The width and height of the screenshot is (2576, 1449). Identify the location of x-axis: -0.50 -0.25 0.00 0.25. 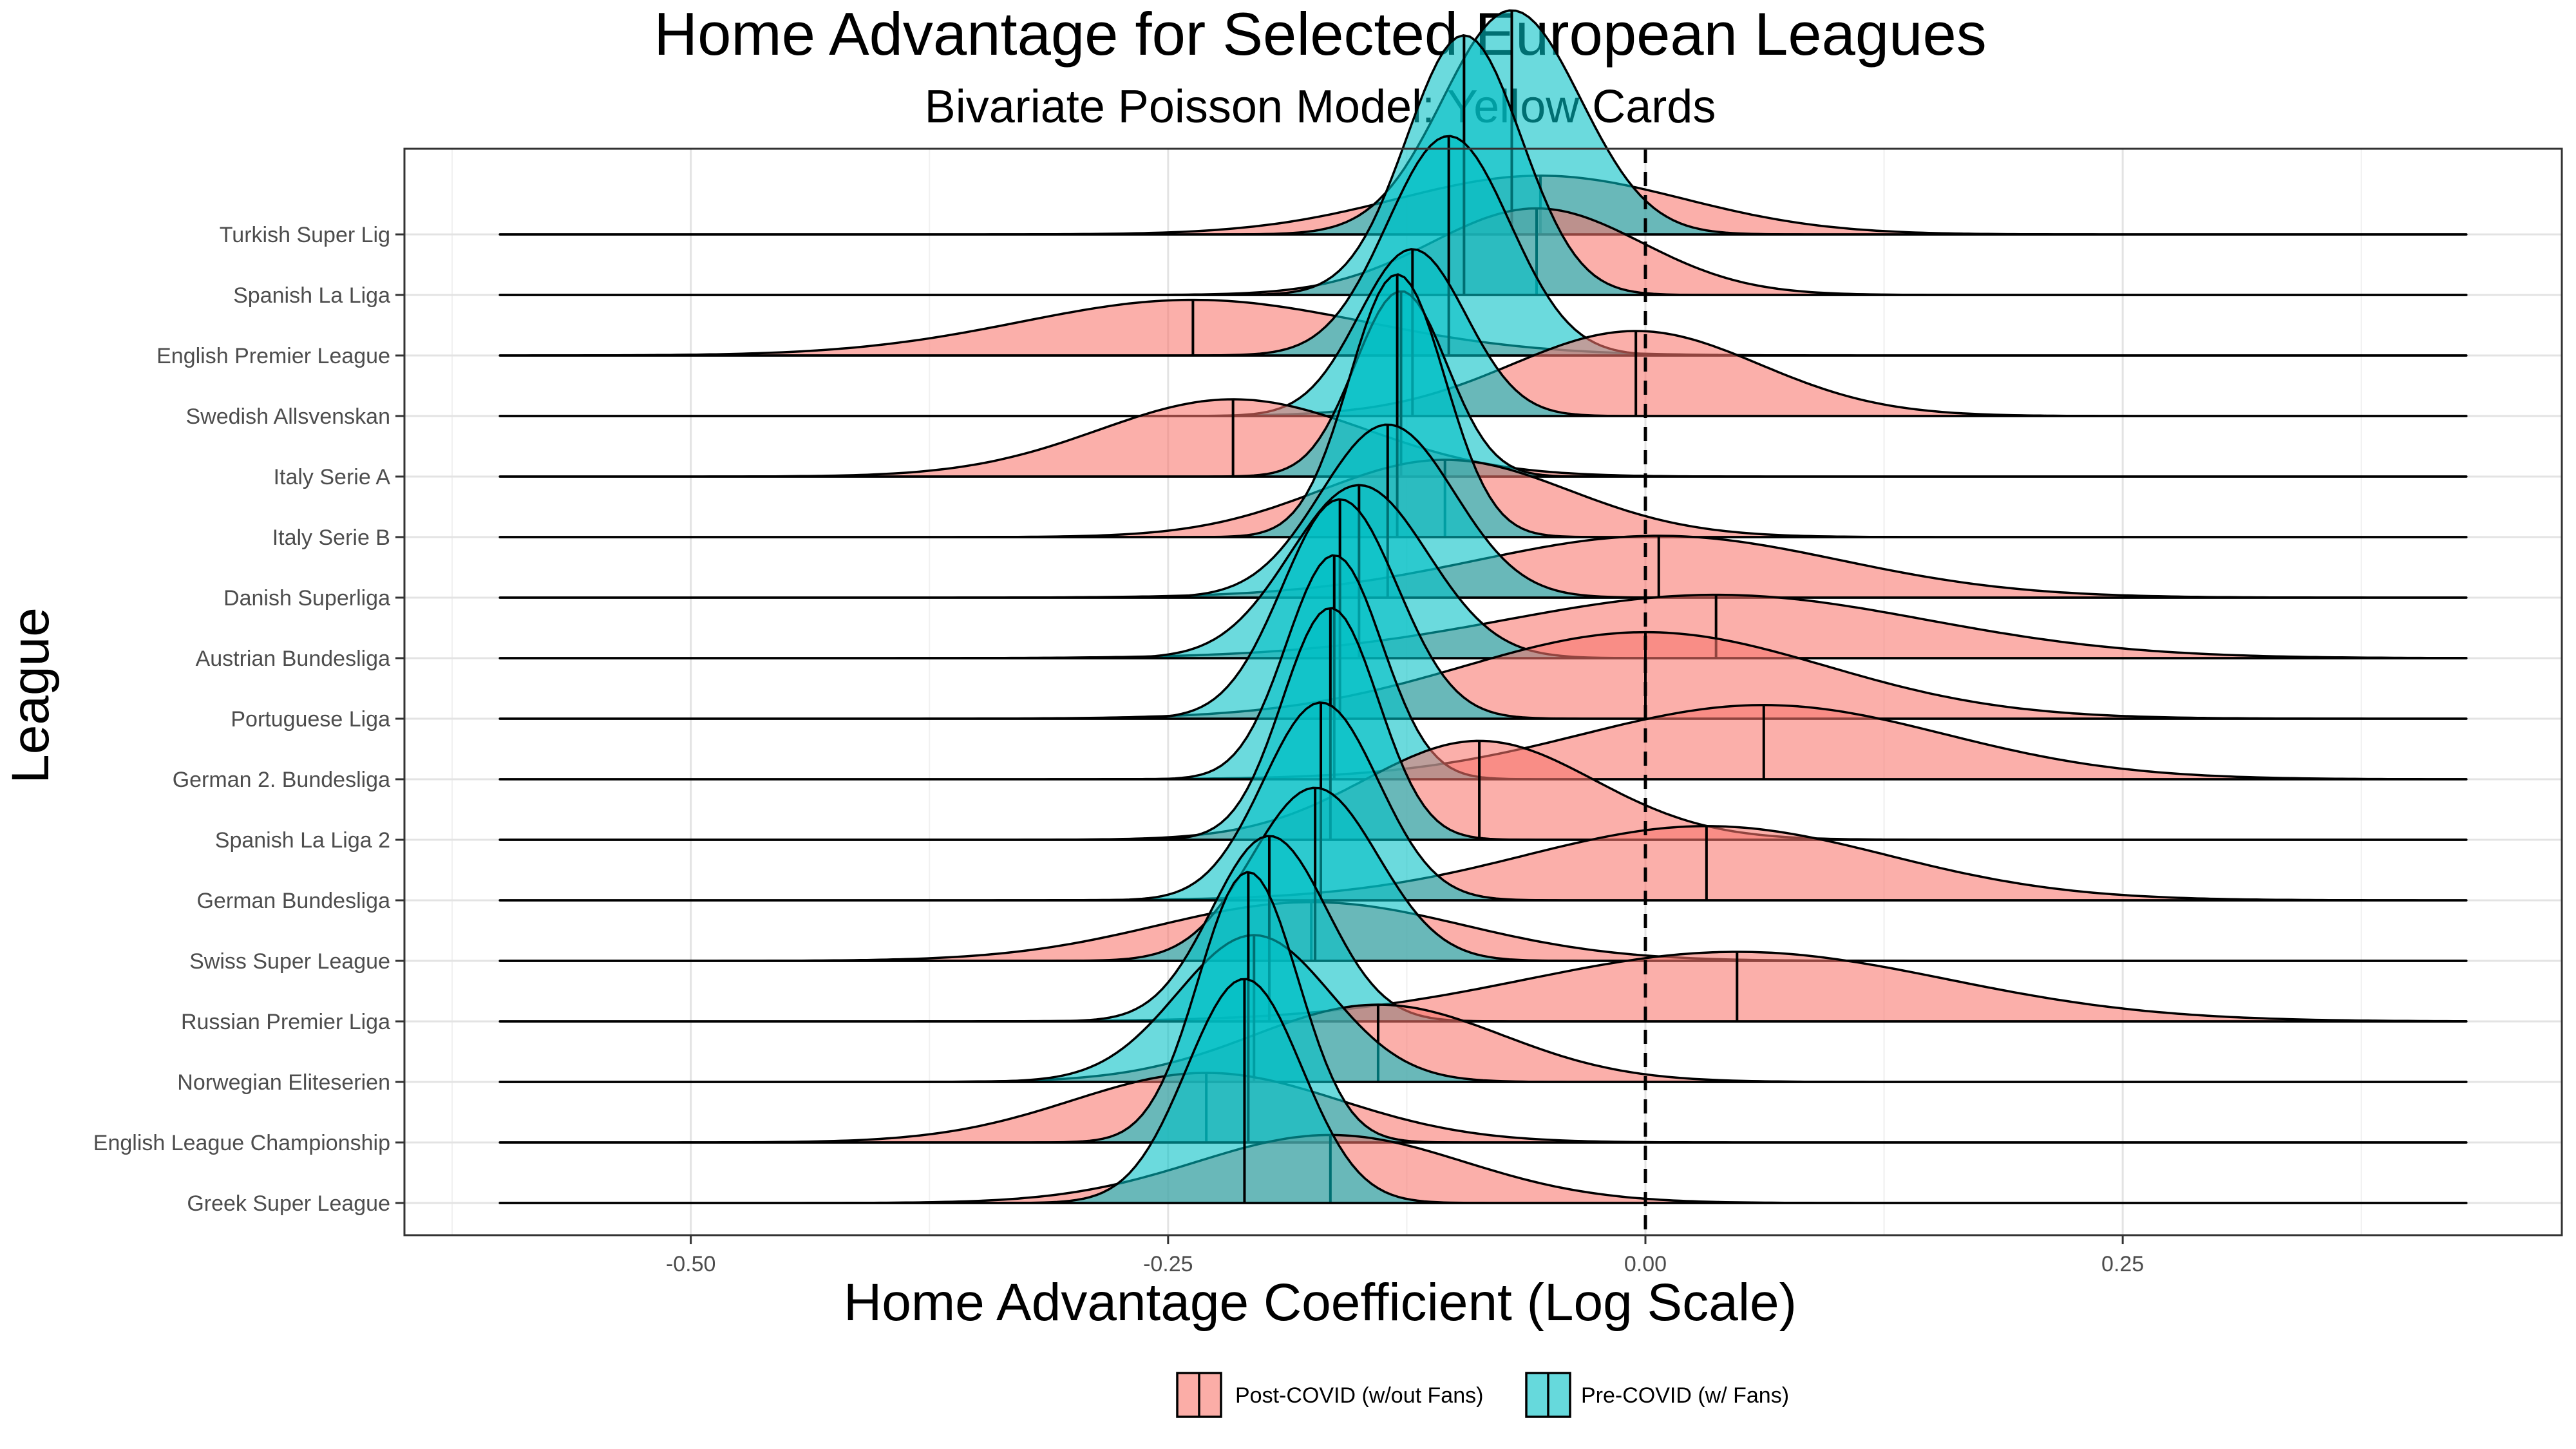
(1405, 1255).